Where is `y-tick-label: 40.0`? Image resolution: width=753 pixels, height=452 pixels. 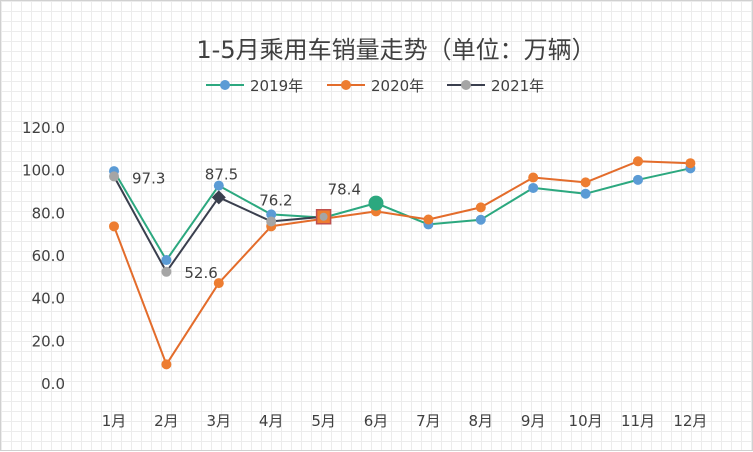 y-tick-label: 40.0 is located at coordinates (48, 299).